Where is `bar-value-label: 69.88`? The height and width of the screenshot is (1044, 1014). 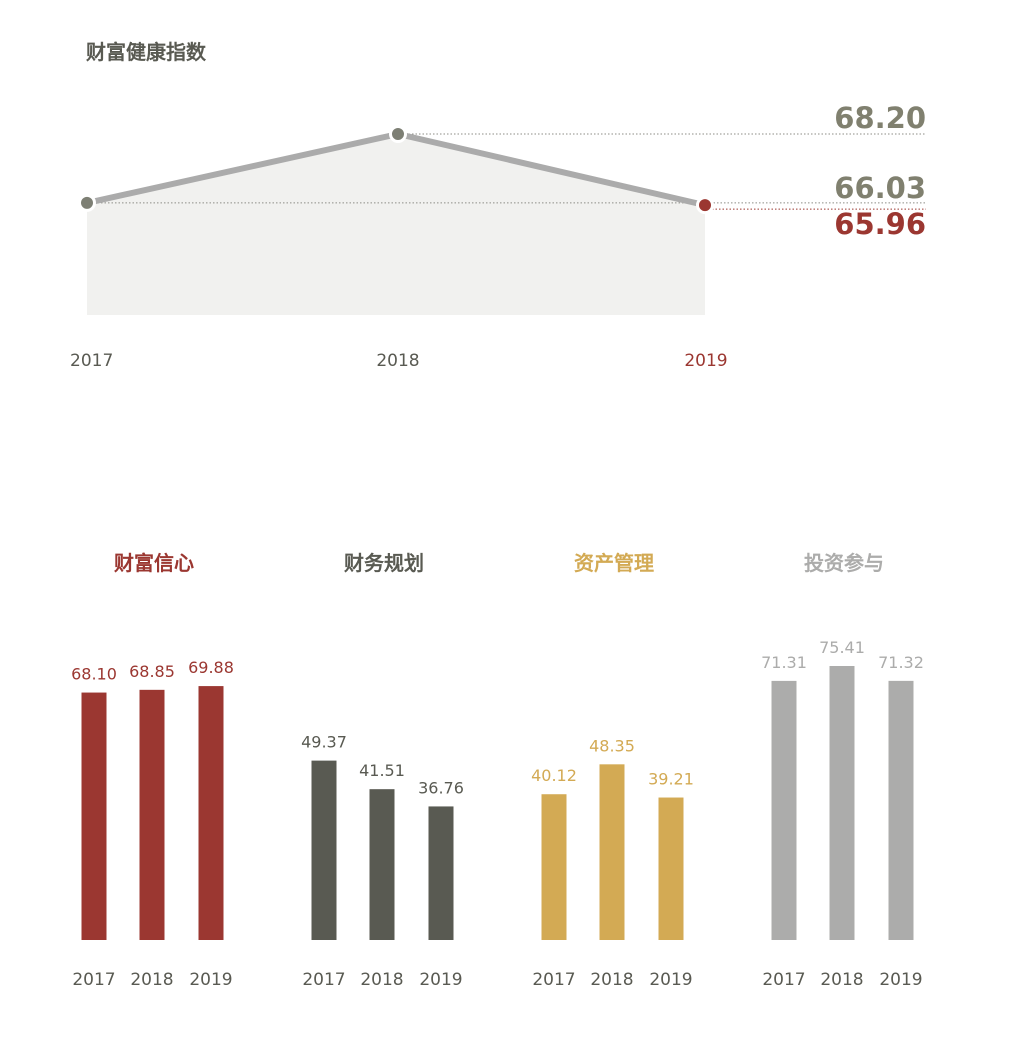
bar-value-label: 69.88 is located at coordinates (211, 667).